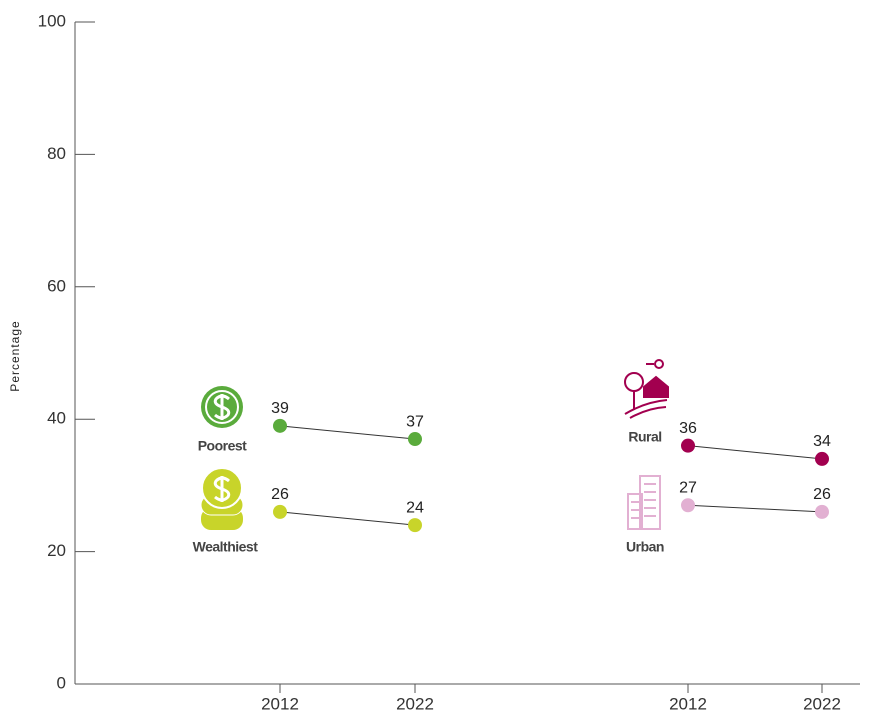  Describe the element at coordinates (688, 487) in the screenshot. I see `value-label: 27` at that location.